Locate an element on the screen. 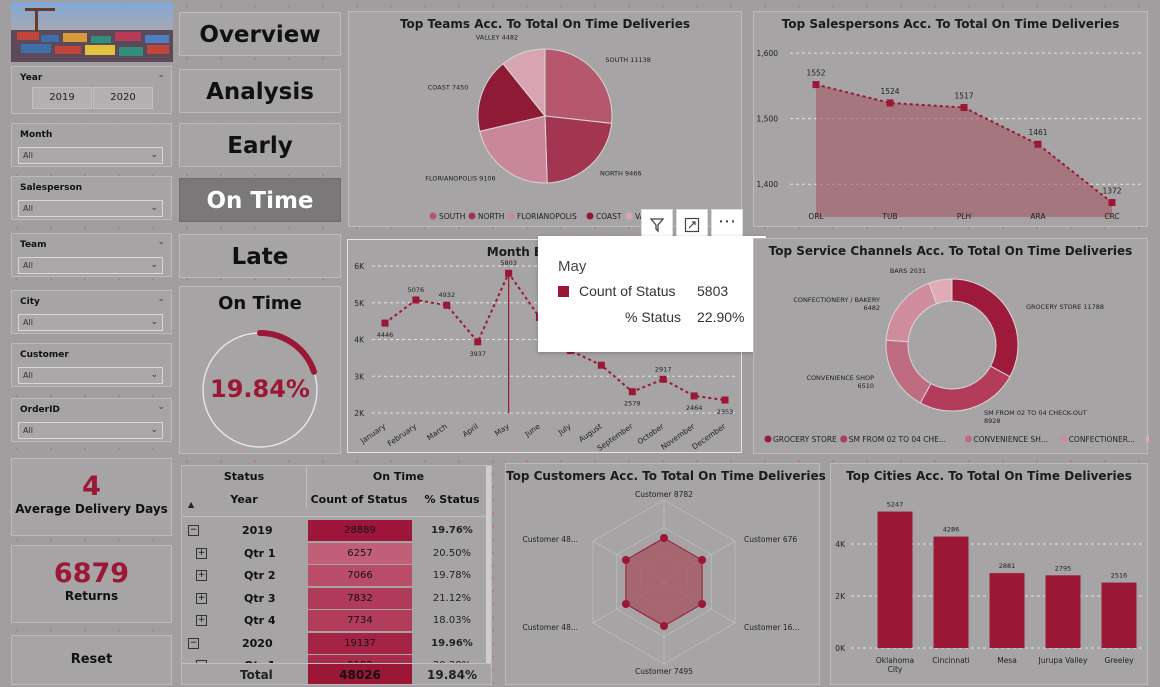  nav-early-button: Early is located at coordinates (260, 145).